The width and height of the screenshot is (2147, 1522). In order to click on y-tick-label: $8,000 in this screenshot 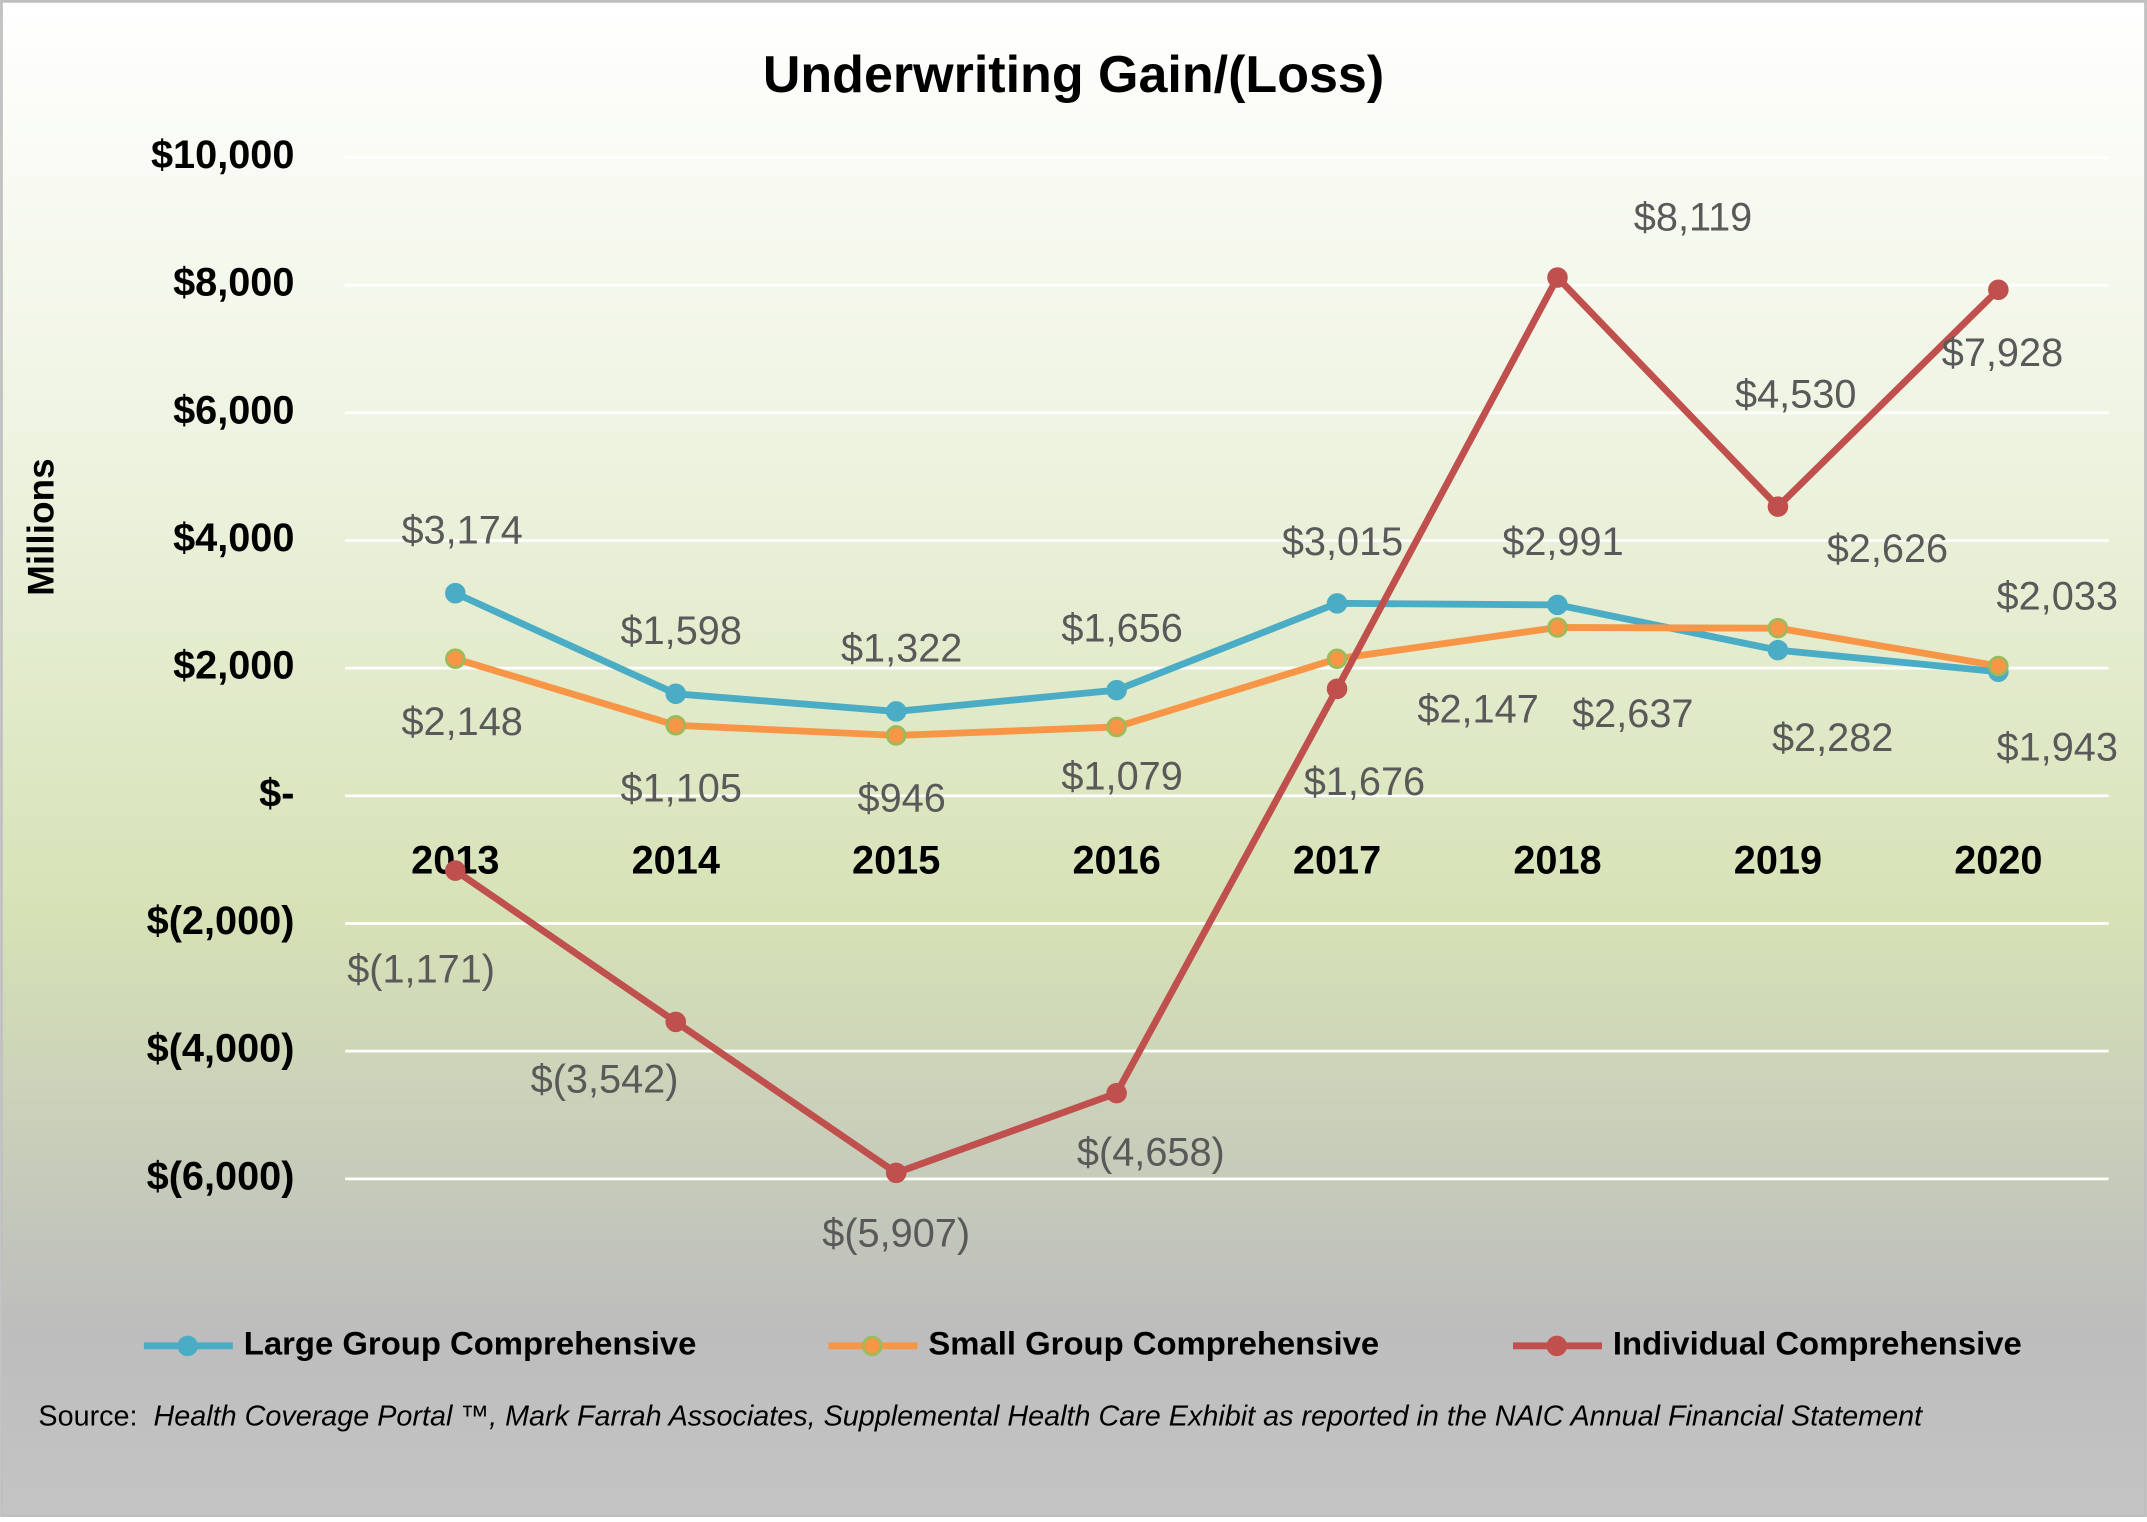, I will do `click(233, 283)`.